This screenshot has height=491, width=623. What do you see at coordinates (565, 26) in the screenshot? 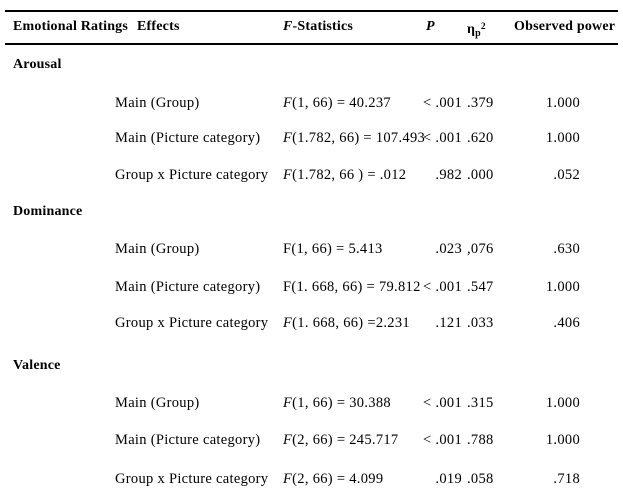
I see `col-header-observed-power: Observed power` at bounding box center [565, 26].